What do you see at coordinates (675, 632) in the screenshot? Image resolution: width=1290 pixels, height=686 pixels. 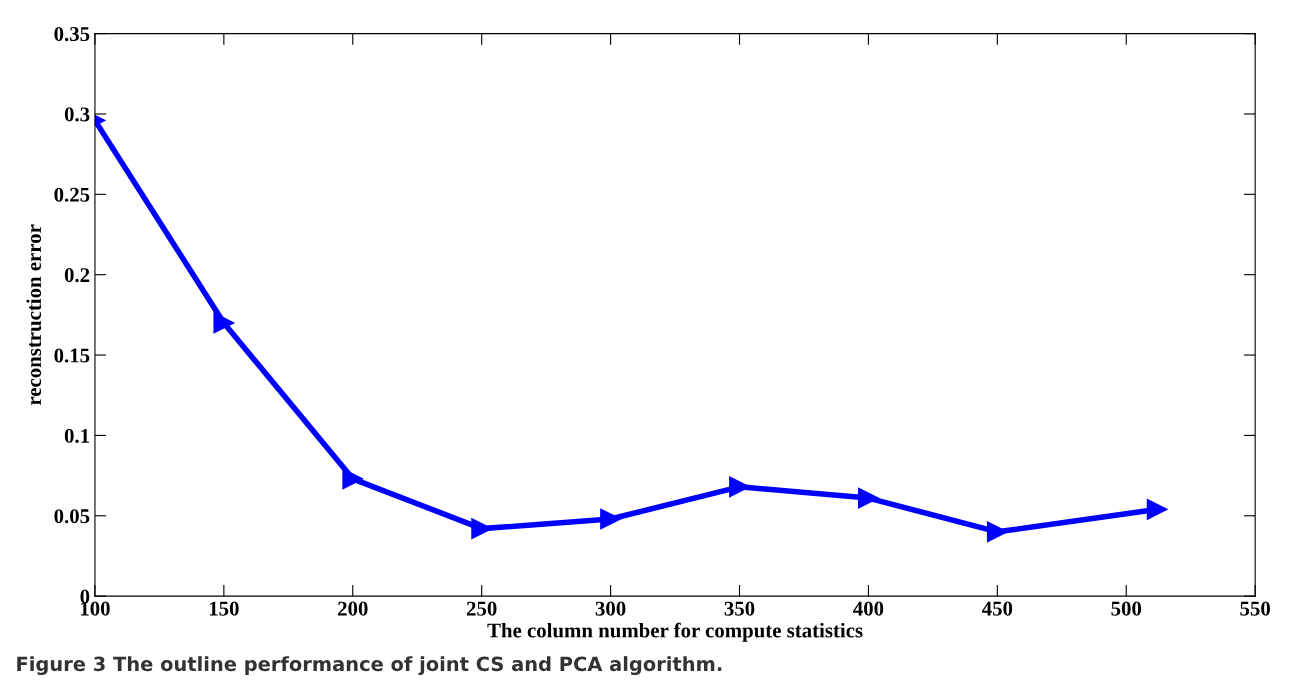 I see `x-axis-title: The column number for compute statistics` at bounding box center [675, 632].